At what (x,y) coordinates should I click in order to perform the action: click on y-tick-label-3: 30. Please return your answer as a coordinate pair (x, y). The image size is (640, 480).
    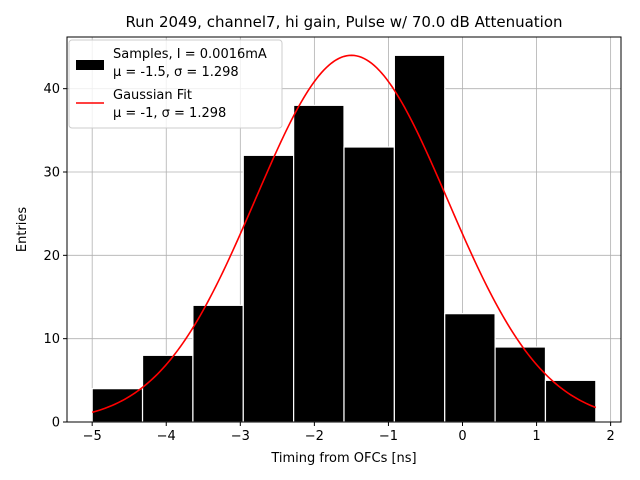
    Looking at the image, I should click on (51, 173).